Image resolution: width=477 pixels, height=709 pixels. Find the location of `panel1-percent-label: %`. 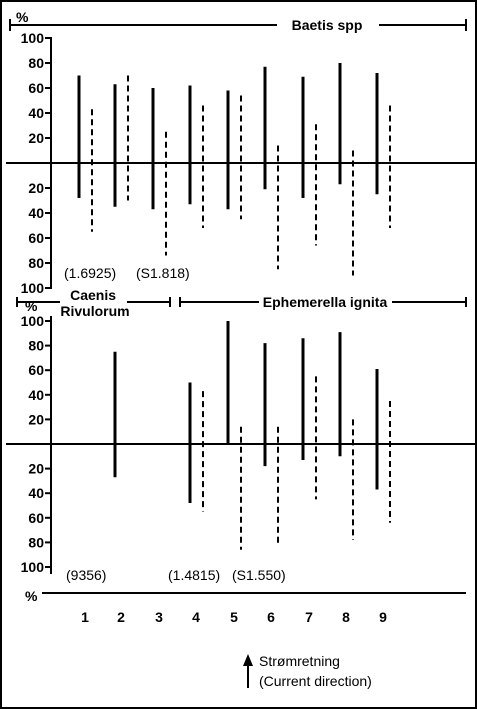

panel1-percent-label: % is located at coordinates (22, 17).